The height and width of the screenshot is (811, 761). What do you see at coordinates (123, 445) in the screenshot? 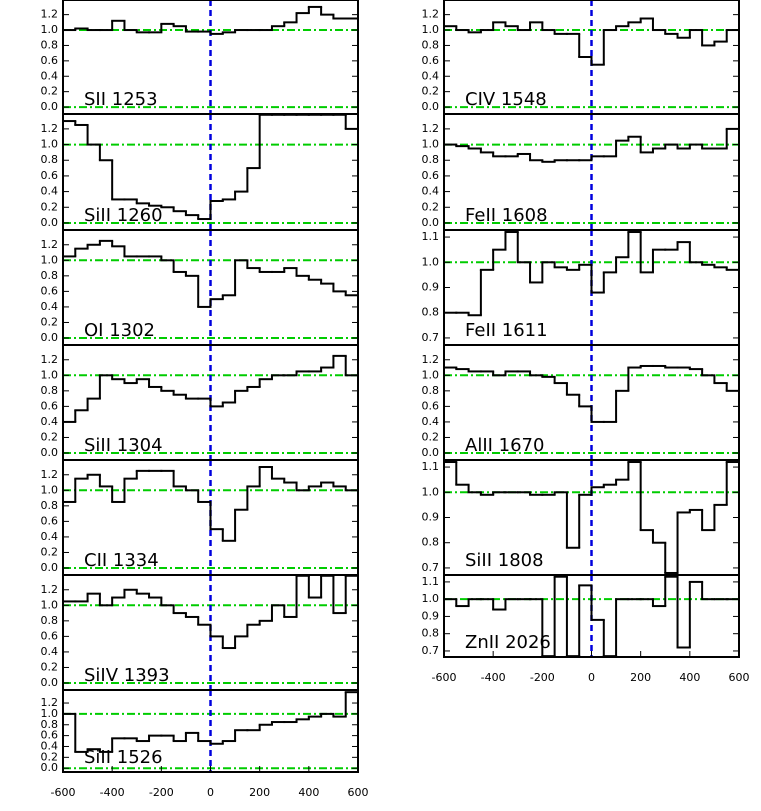
I see `panel-label: SiII 1304` at bounding box center [123, 445].